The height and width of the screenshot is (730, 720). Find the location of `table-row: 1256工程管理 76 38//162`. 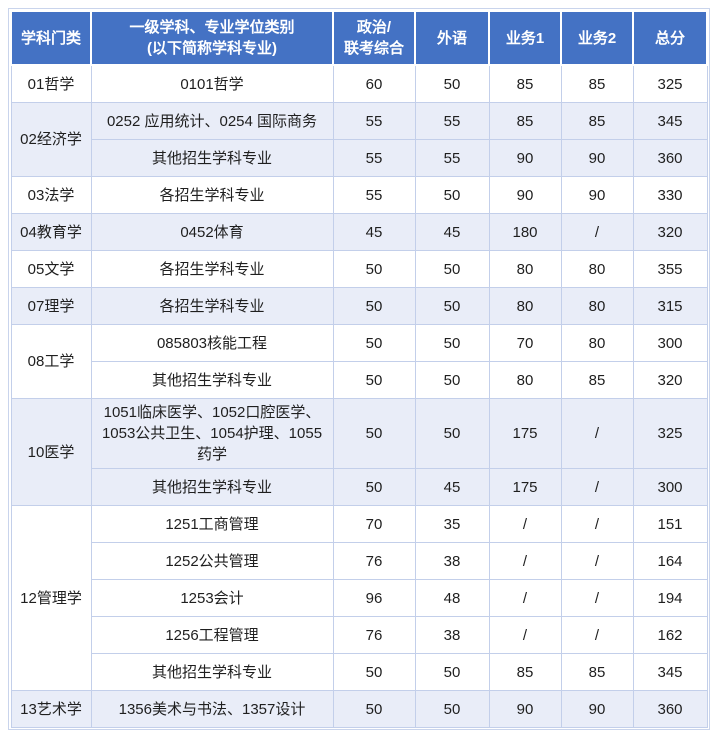

table-row: 1256工程管理 76 38//162 is located at coordinates (359, 635).